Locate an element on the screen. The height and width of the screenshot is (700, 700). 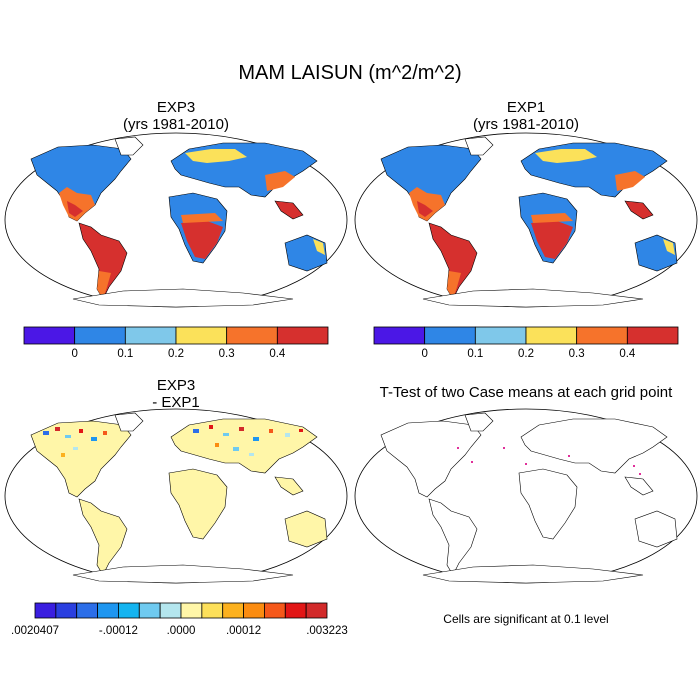
map-exp3-svg is located at coordinates (176, 220).